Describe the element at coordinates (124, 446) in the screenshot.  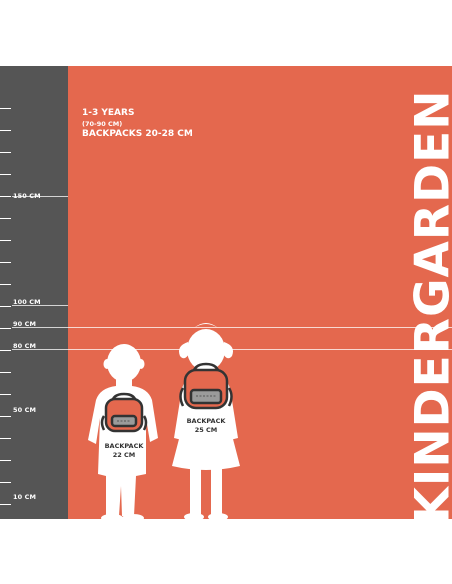
I see `small-backpack-label-line1: BACKPACK` at that location.